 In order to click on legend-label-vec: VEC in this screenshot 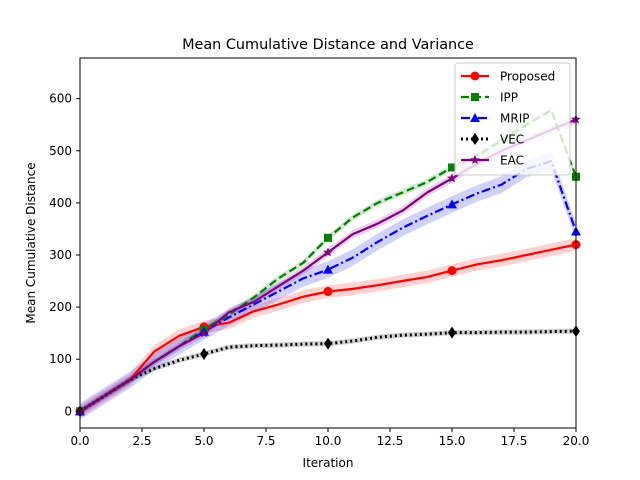, I will do `click(512, 140)`.